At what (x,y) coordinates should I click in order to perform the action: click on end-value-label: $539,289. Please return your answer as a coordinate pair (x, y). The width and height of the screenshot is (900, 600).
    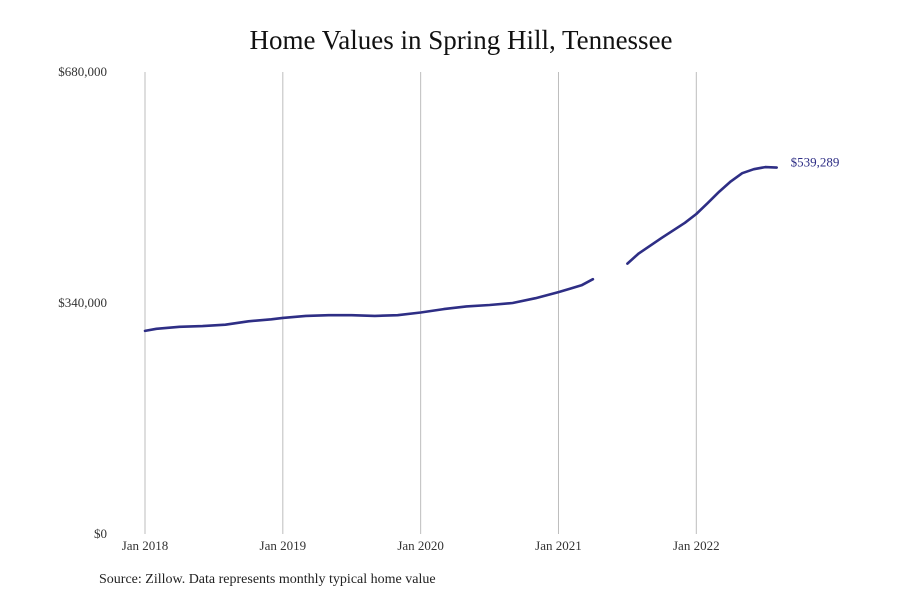
    Looking at the image, I should click on (815, 162).